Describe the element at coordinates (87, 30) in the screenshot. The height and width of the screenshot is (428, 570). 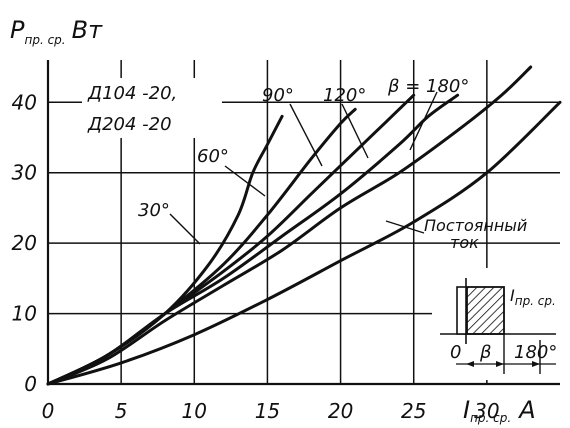
I see `y-axis-title-unit: Вт` at that location.